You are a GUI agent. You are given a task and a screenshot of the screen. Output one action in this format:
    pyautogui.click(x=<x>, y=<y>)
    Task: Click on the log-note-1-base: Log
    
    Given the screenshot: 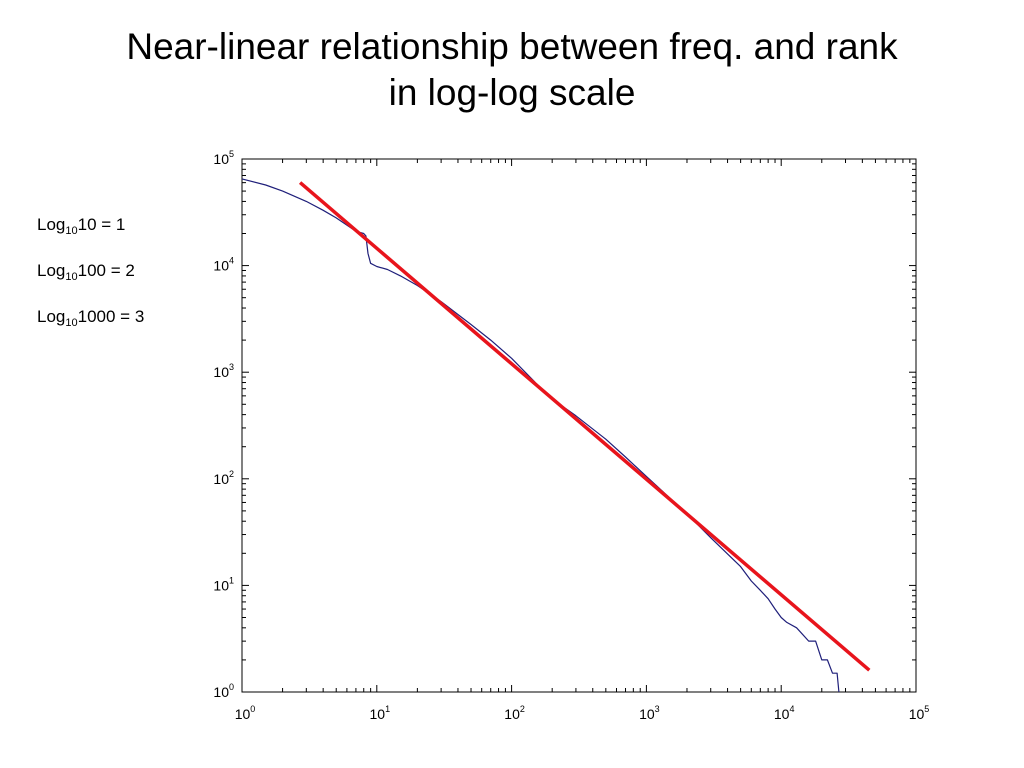 What is the action you would take?
    pyautogui.click(x=51, y=224)
    